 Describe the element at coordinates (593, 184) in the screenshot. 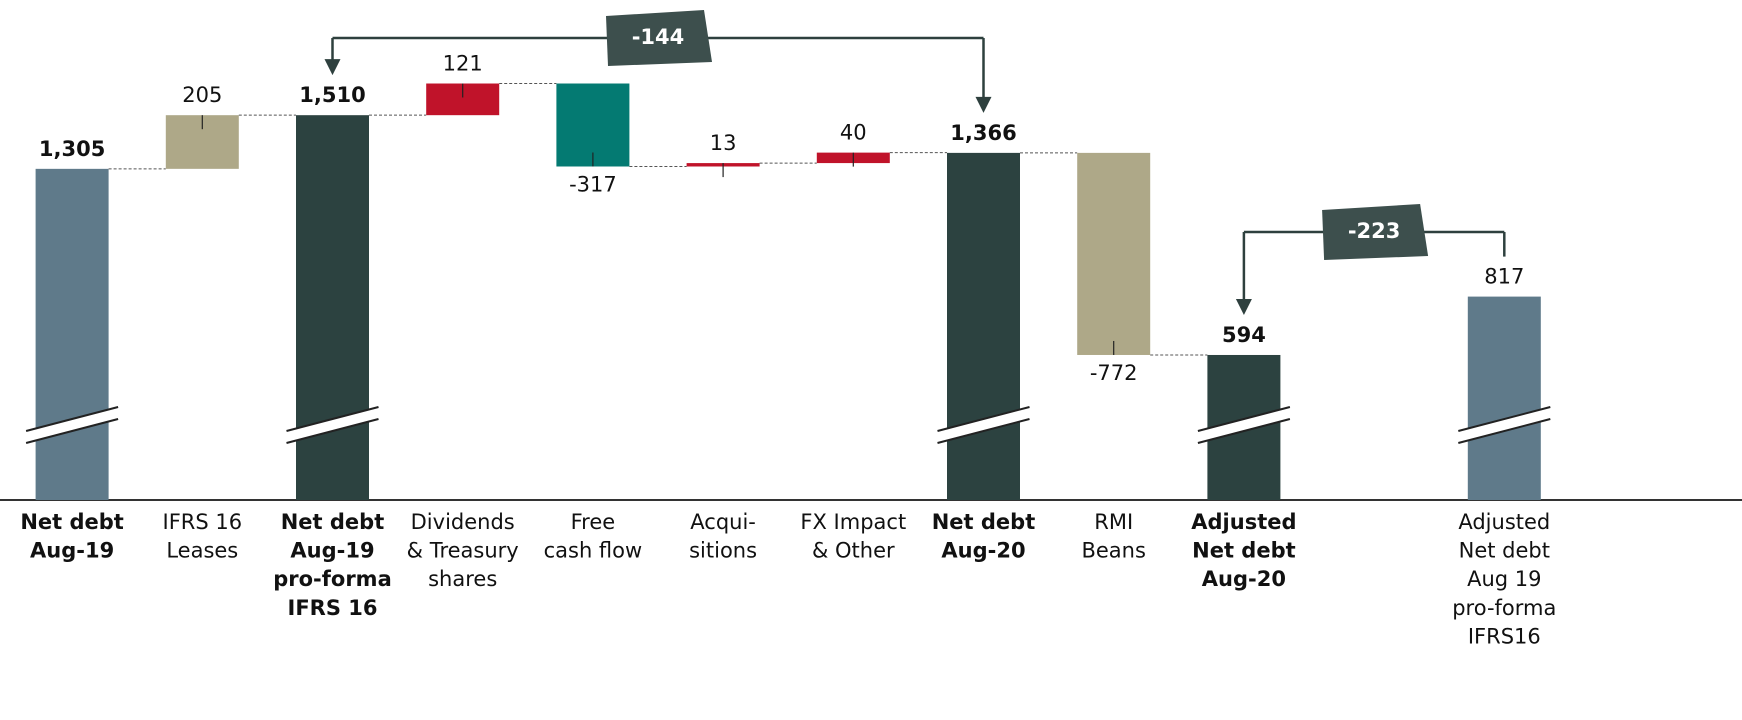

I see `value-label: -317` at that location.